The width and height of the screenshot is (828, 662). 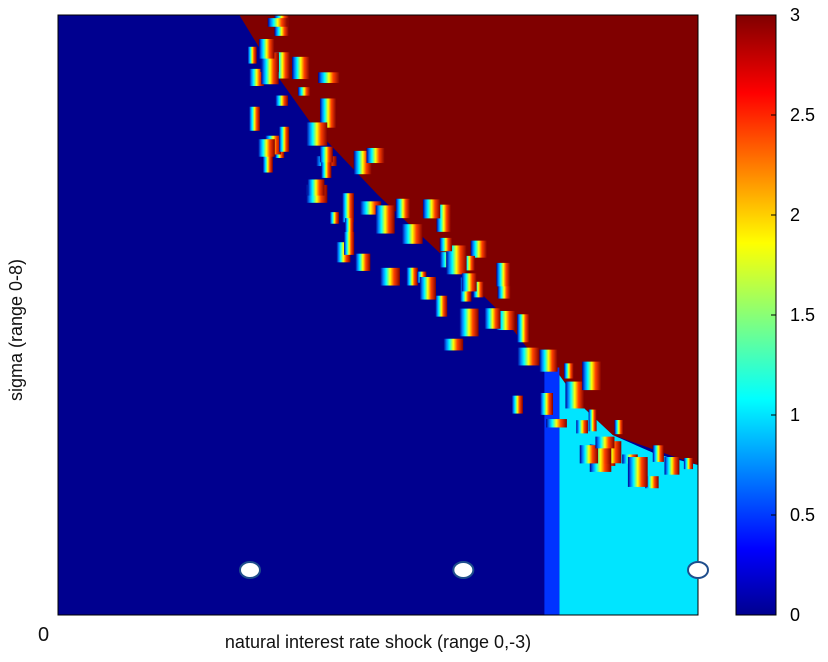 What do you see at coordinates (378, 642) in the screenshot?
I see `x-axis-label: natural interest rate shock (range 0,-3)` at bounding box center [378, 642].